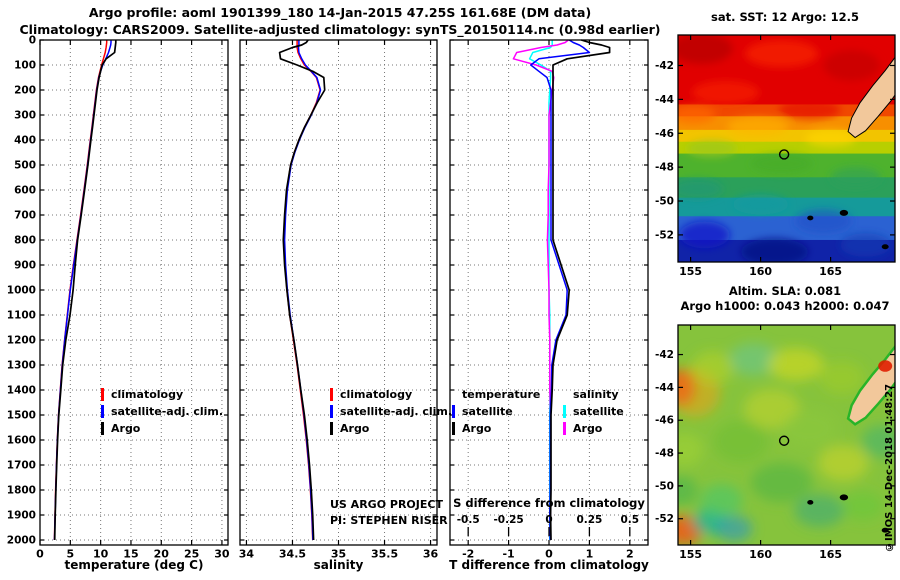 The image size is (900, 580). I want to click on lat-tick-label: -44, so click(664, 100).